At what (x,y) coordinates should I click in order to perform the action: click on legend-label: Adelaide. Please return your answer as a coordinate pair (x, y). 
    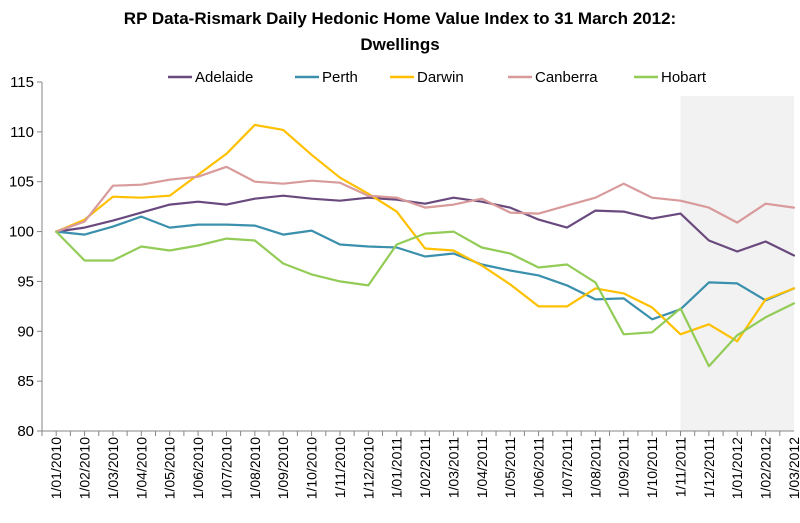
    Looking at the image, I should click on (224, 77).